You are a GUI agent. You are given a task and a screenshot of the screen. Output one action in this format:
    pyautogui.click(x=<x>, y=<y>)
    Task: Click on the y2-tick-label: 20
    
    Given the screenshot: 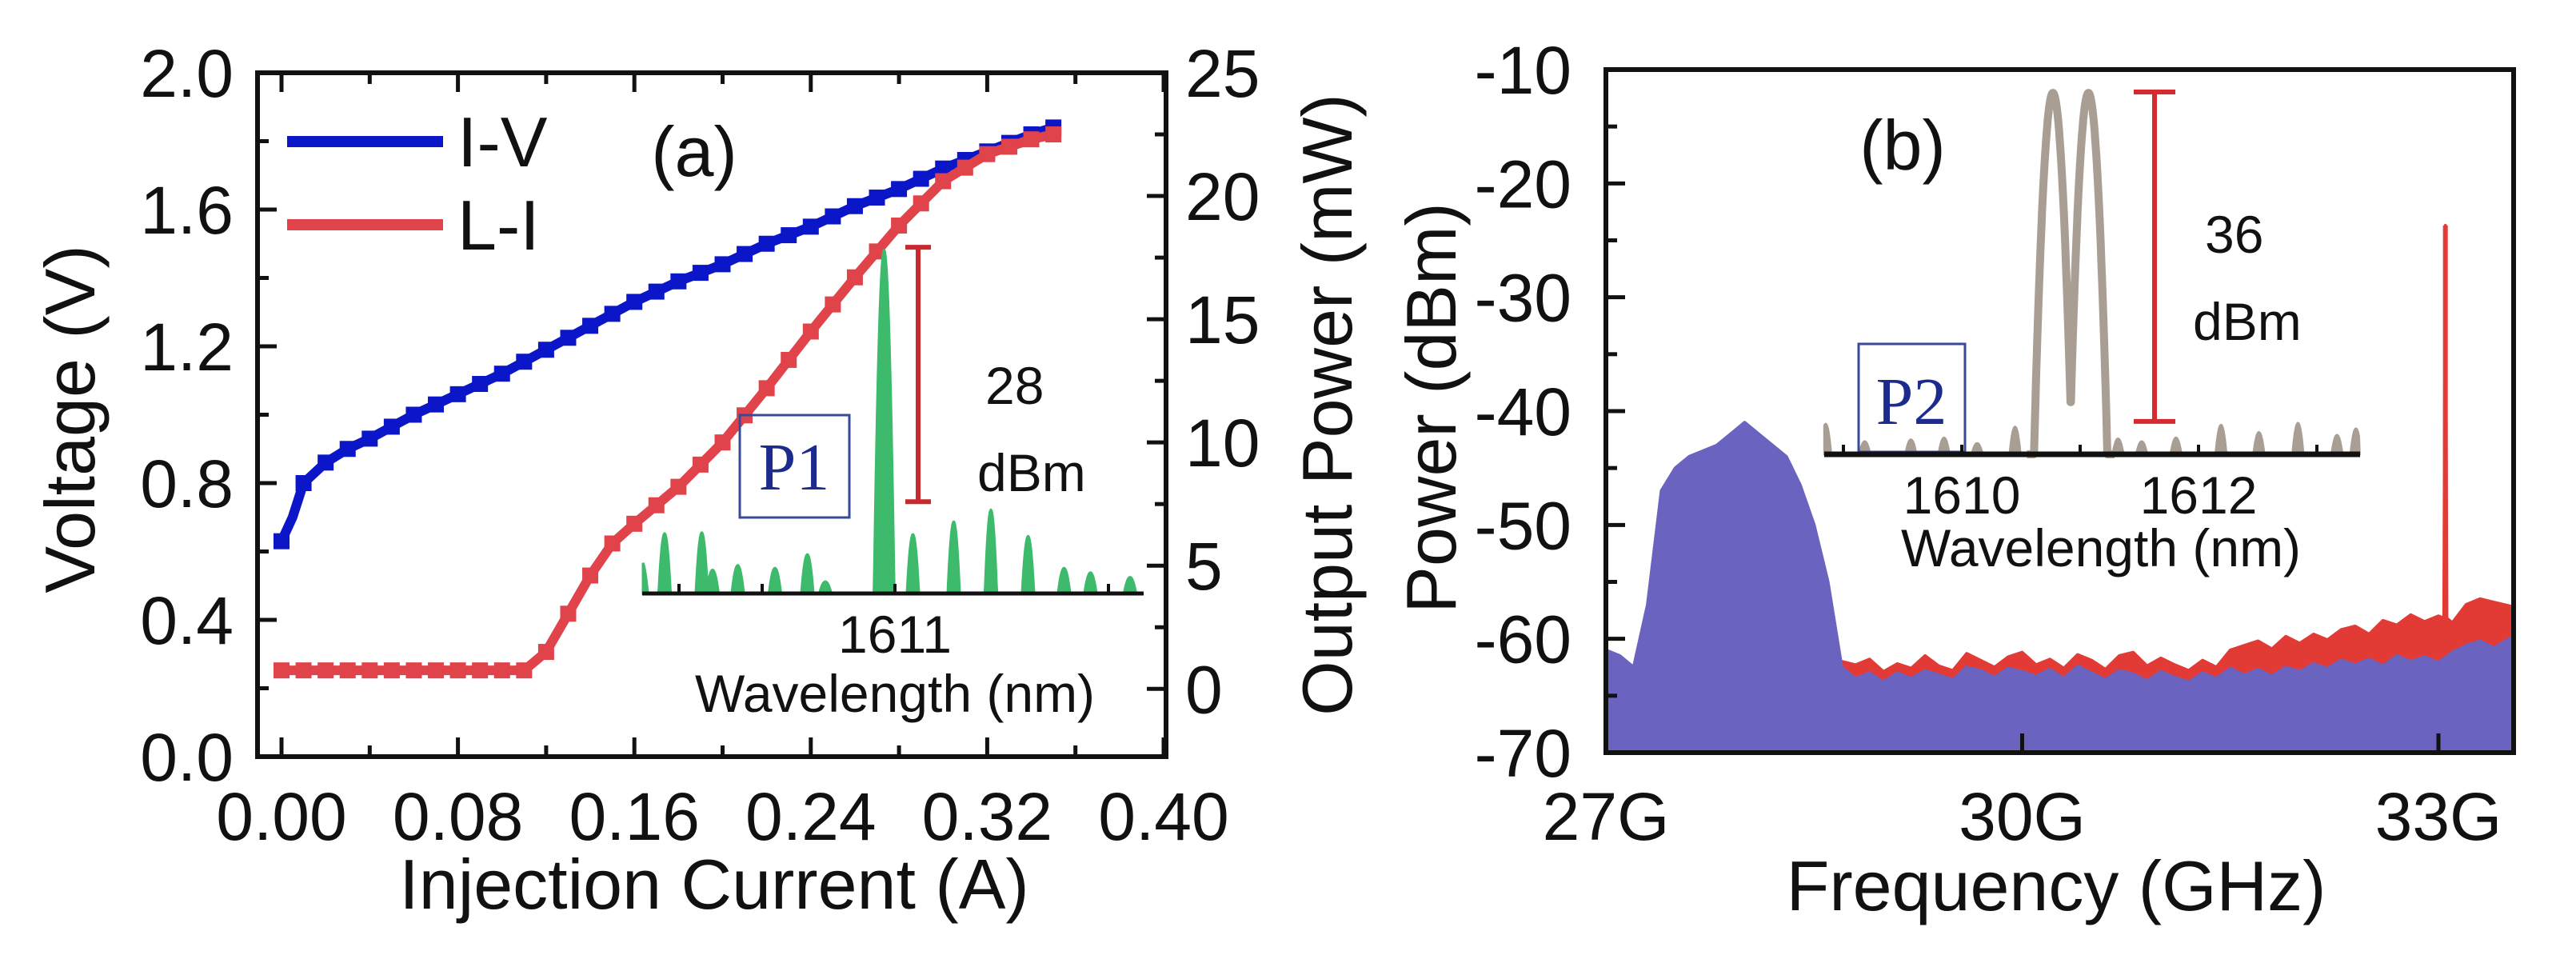 What is the action you would take?
    pyautogui.click(x=1223, y=196)
    